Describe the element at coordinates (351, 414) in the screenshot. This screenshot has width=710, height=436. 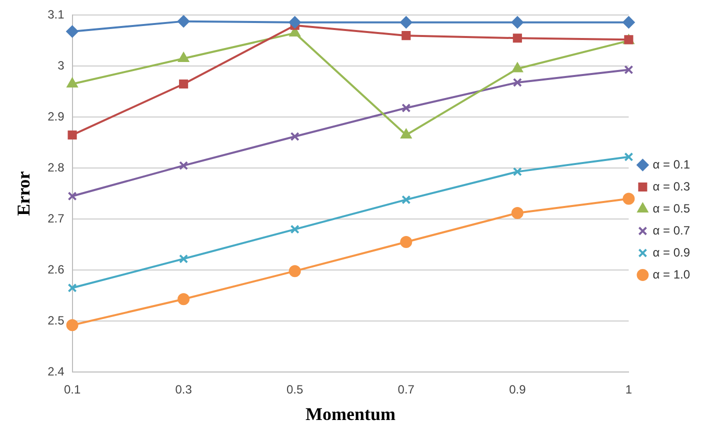
I see `x-axis-title: Momentum` at that location.